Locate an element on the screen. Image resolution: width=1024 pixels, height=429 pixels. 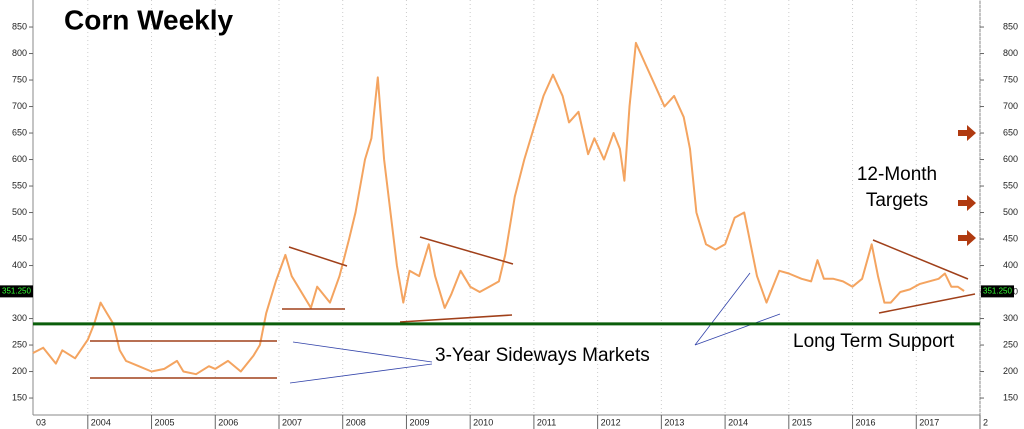
y2-tick-label: 450 is located at coordinates (1010, 238).